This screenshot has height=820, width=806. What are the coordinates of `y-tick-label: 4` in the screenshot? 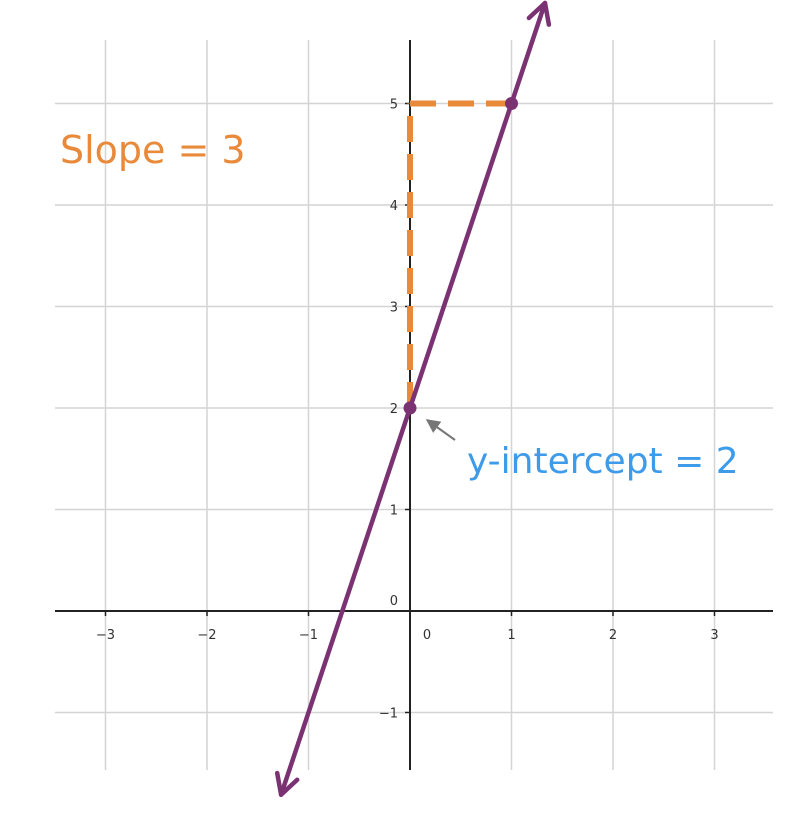 It's located at (394, 206).